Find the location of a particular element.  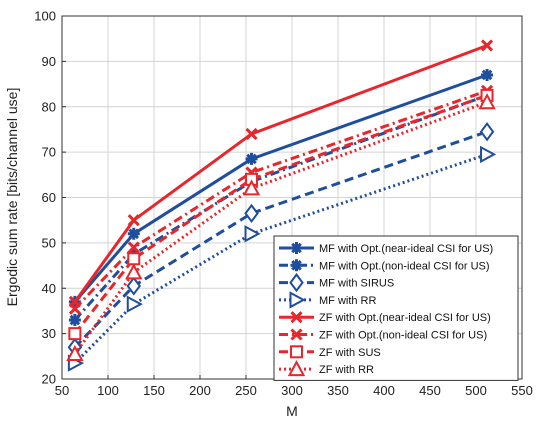

legend-item: MF with Opt.(non-ideal CSI for US) is located at coordinates (384, 265).